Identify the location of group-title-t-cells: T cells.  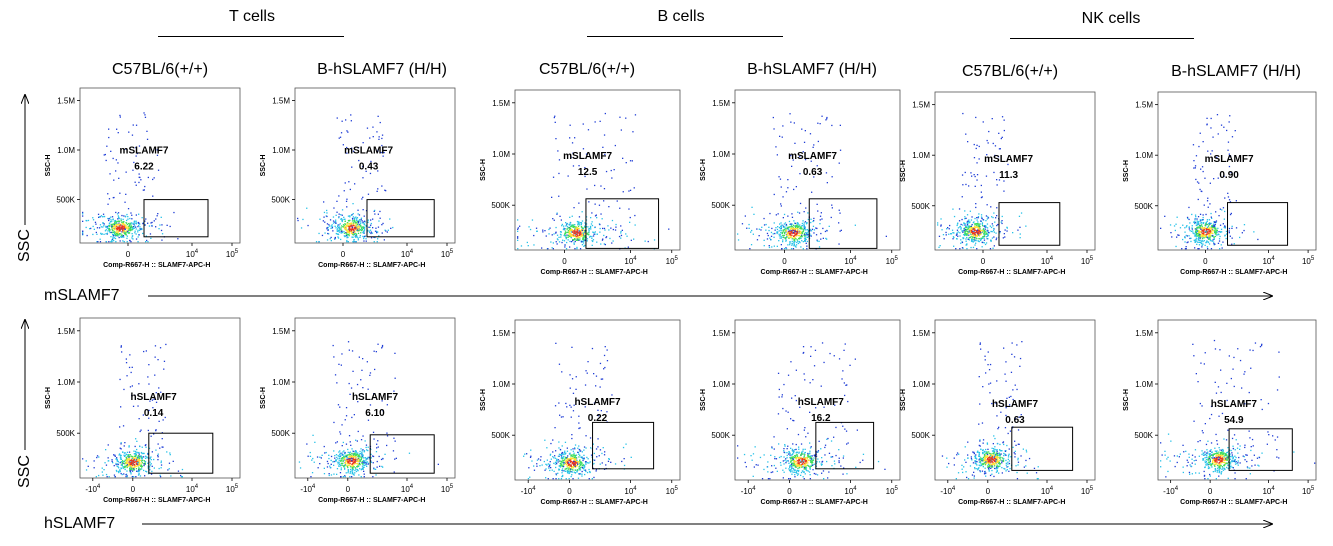
(252, 16).